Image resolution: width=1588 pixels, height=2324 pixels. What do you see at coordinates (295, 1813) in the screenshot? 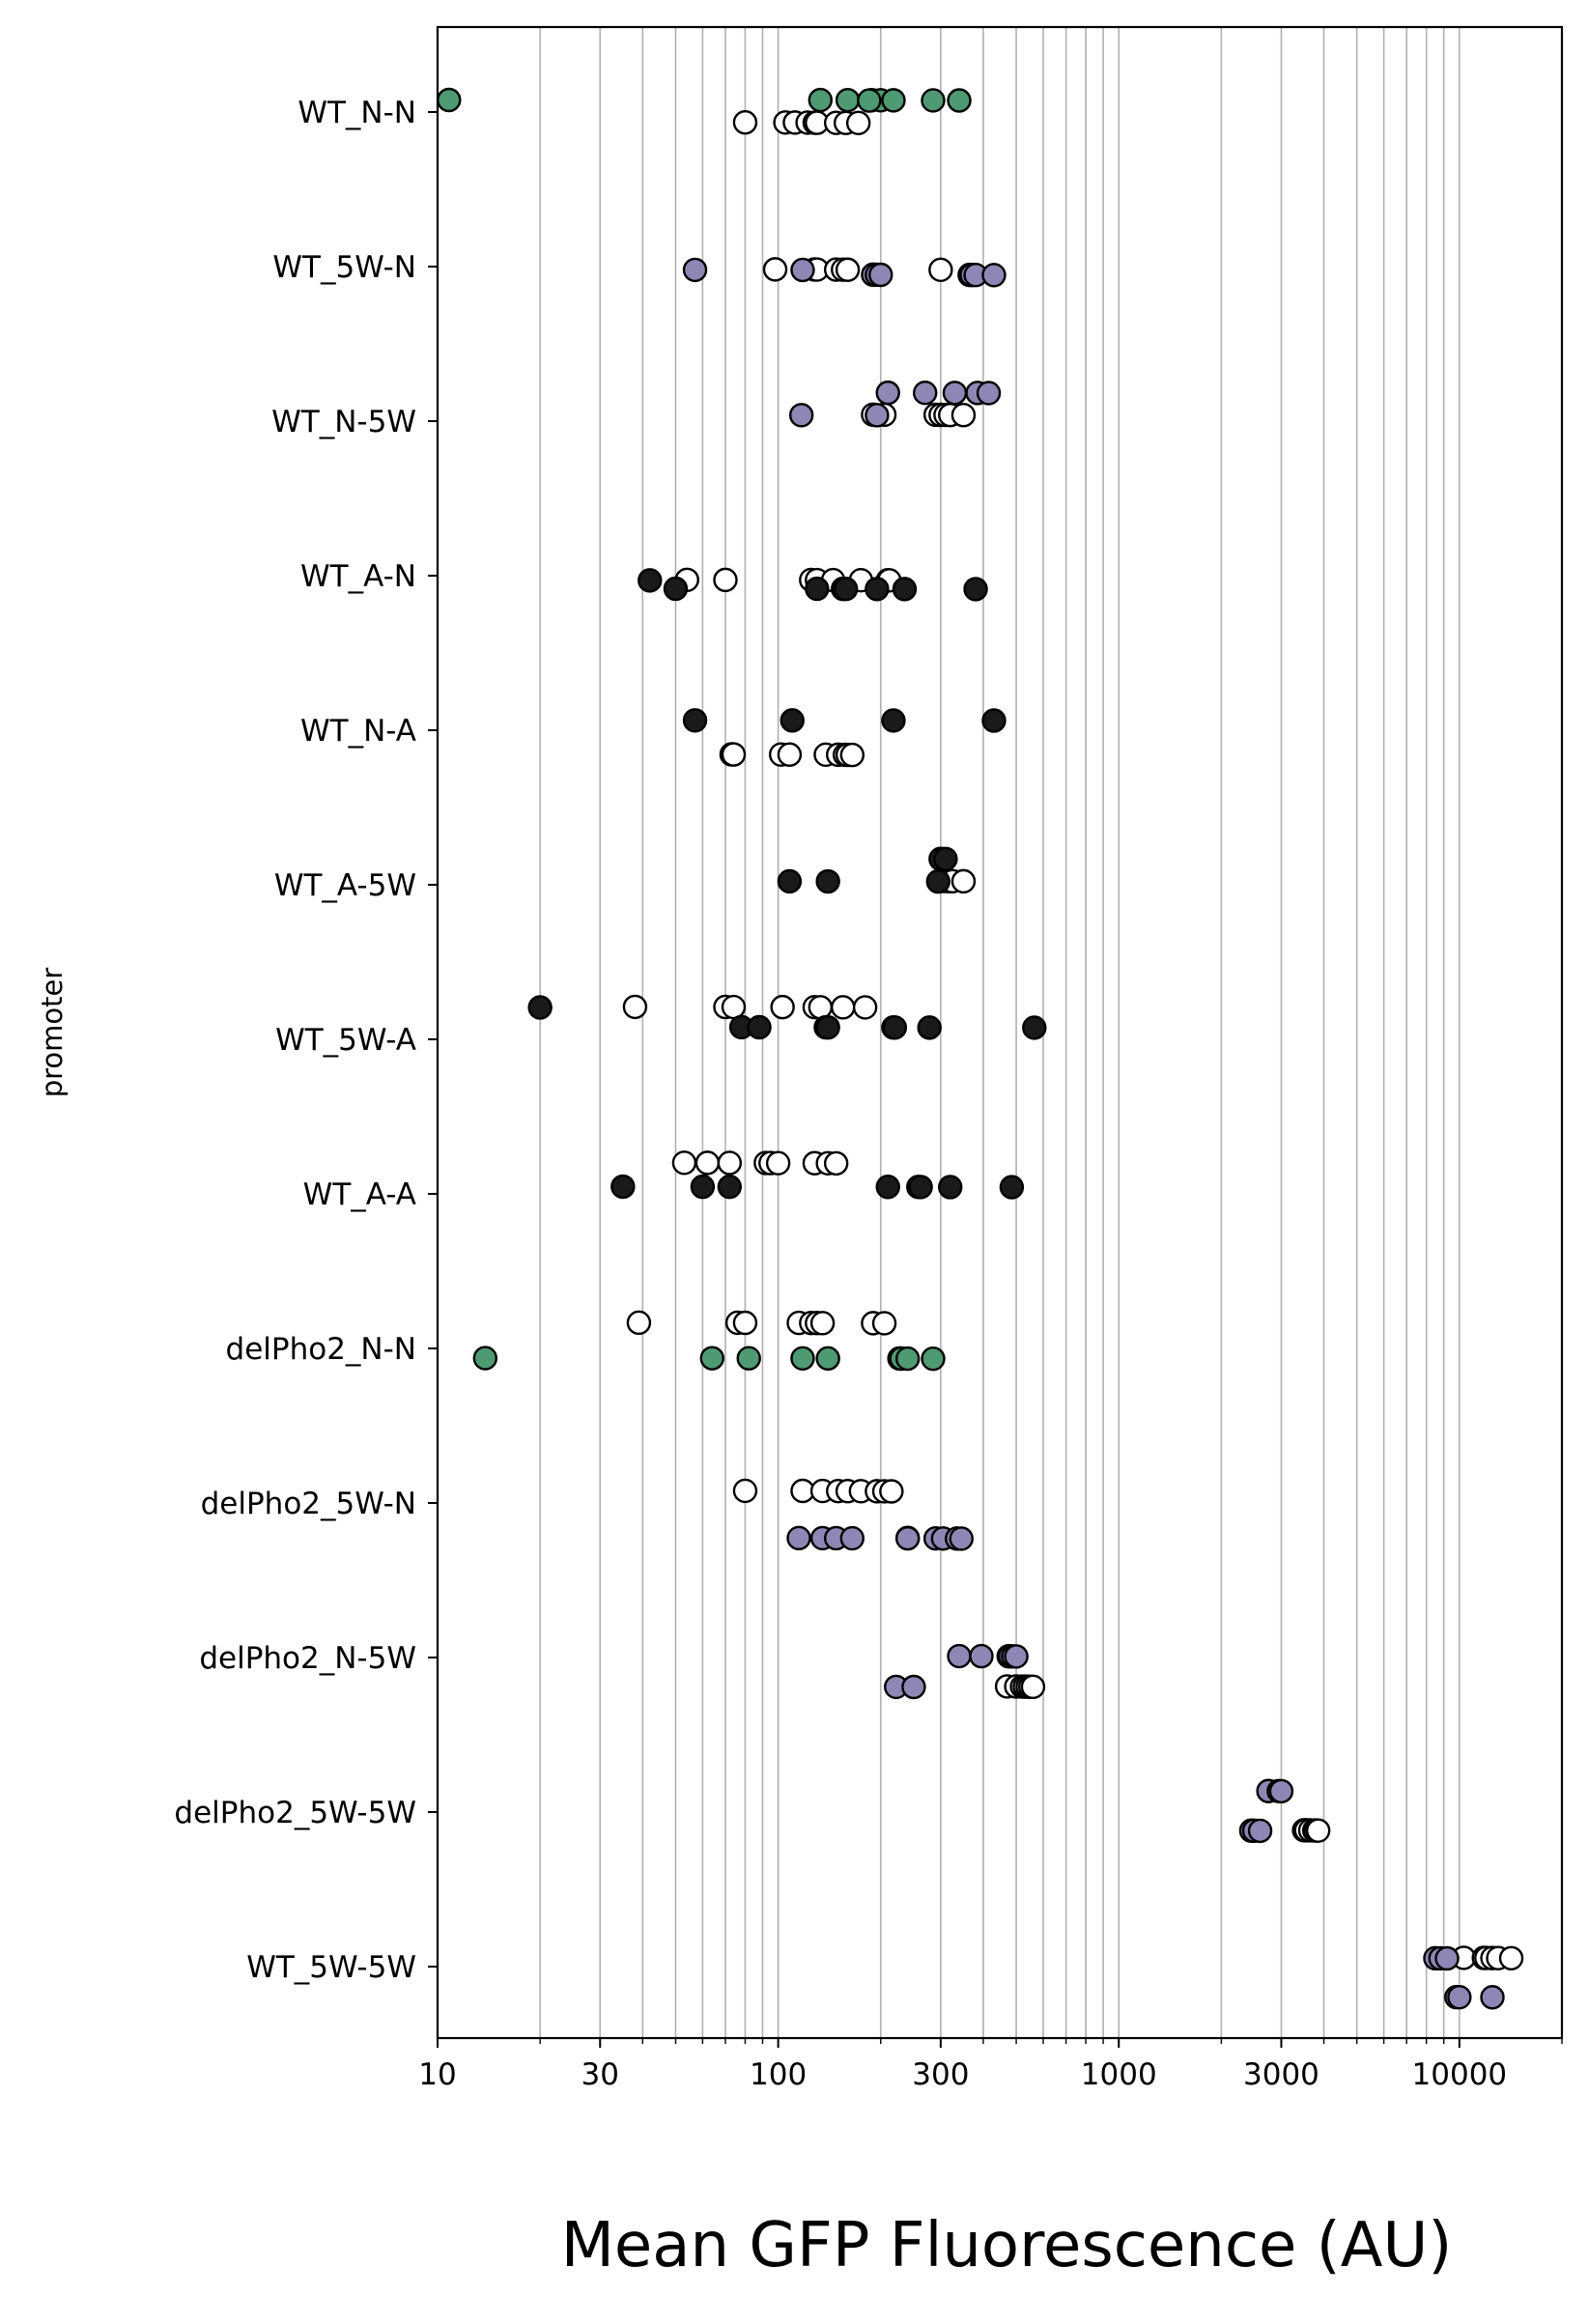
I see `y-tick-label: delPho2_5W-5W` at bounding box center [295, 1813].